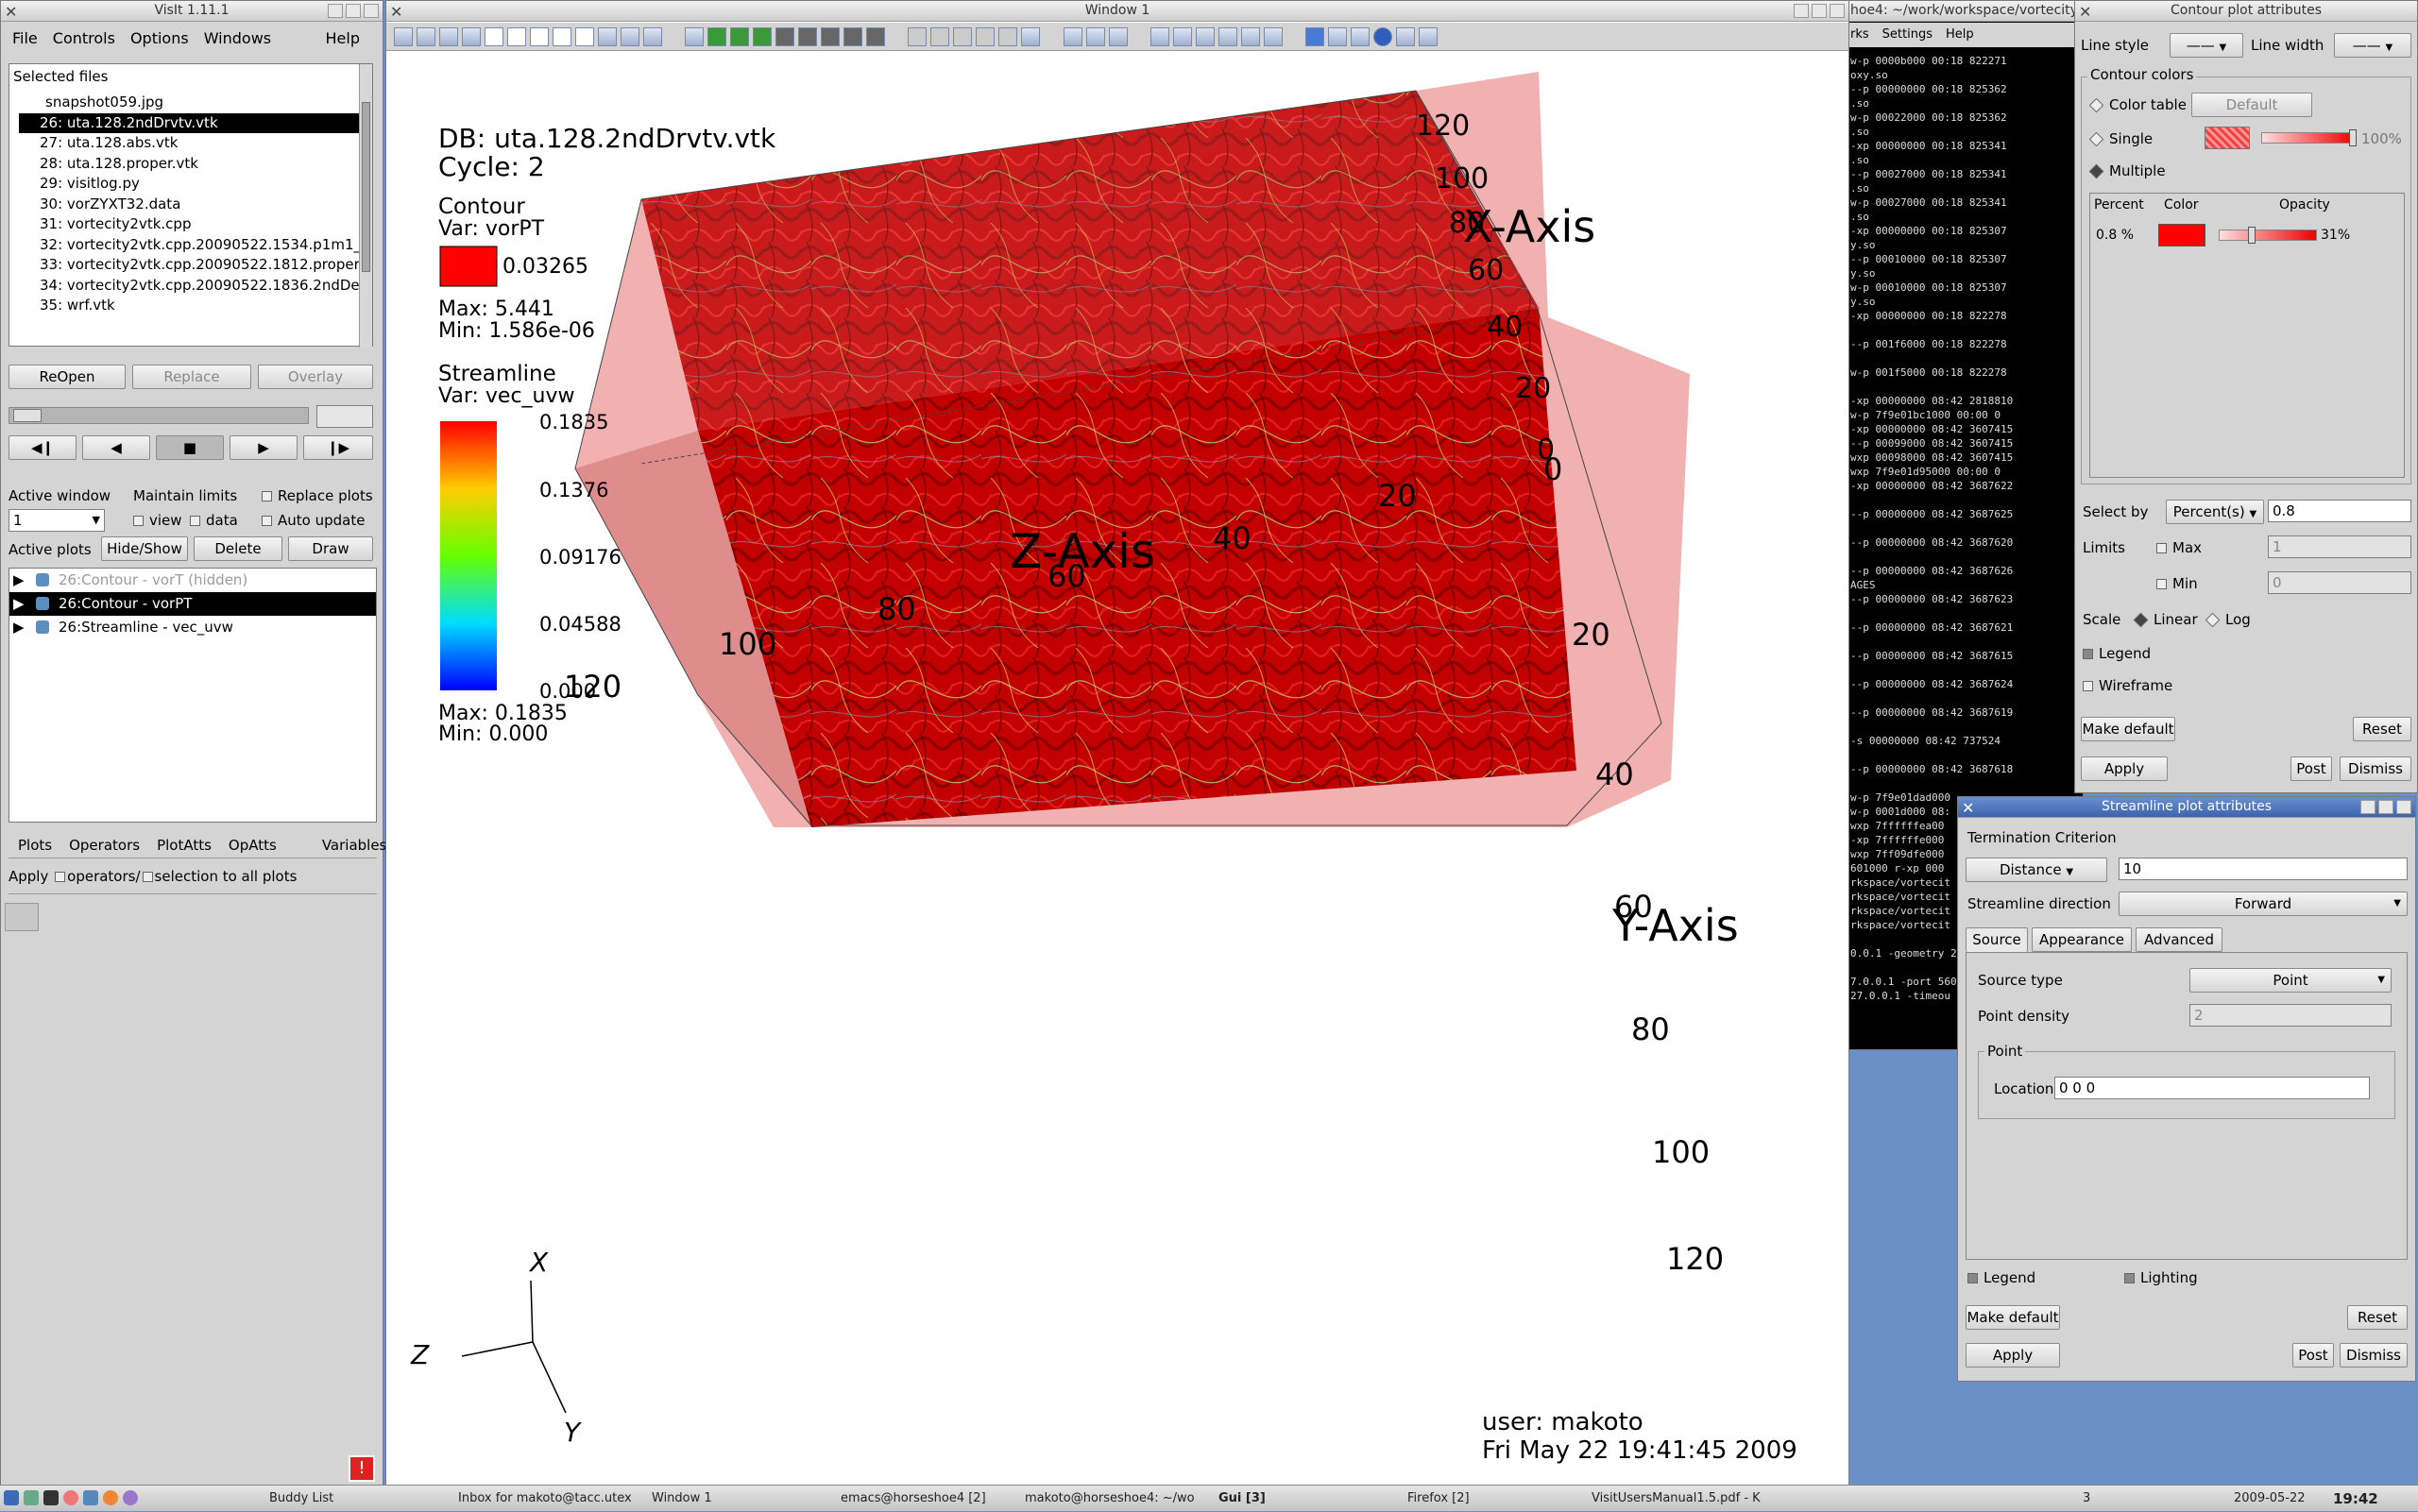 This screenshot has height=1512, width=2418. Describe the element at coordinates (157, 520) in the screenshot. I see `maintain-view-checkbox: view` at that location.